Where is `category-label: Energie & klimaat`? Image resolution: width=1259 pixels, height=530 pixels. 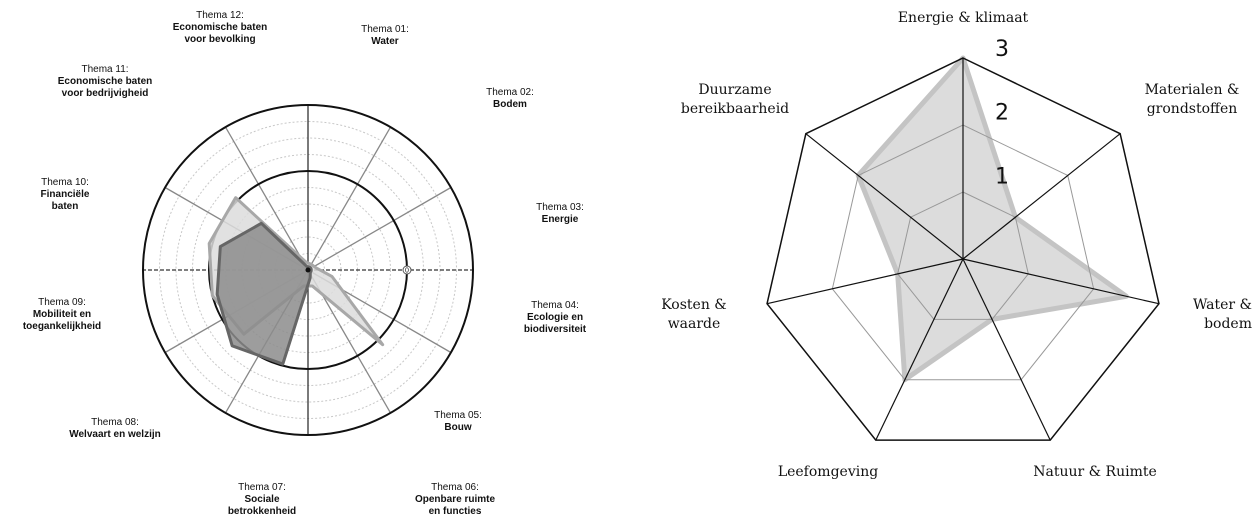
category-label: Energie & klimaat is located at coordinates (963, 18).